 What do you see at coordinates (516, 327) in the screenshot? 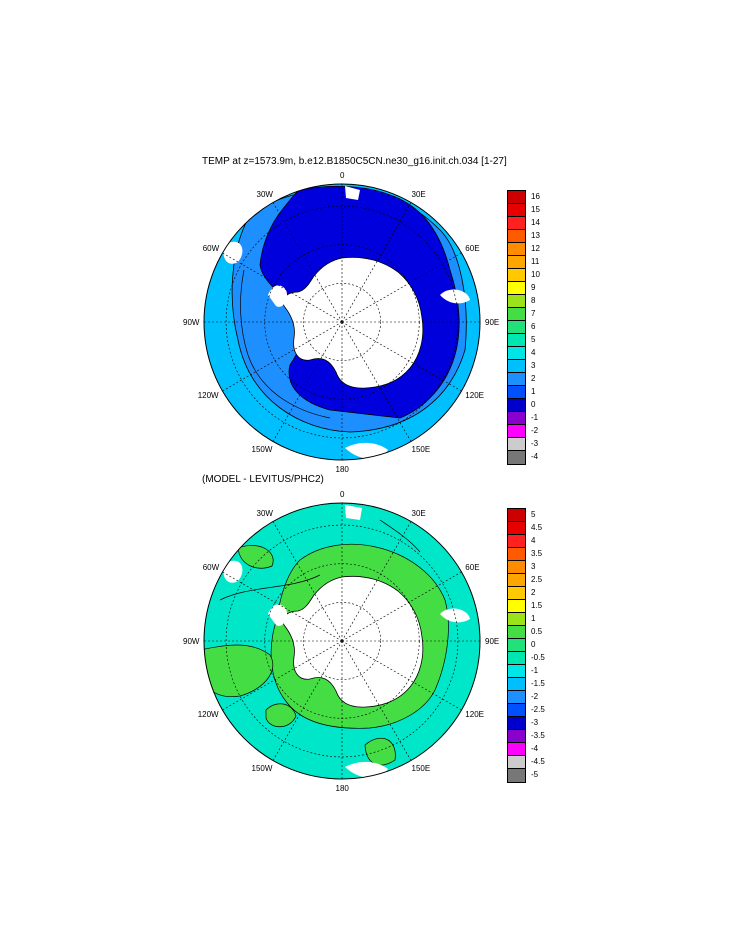
I see `panel1-colorbar` at bounding box center [516, 327].